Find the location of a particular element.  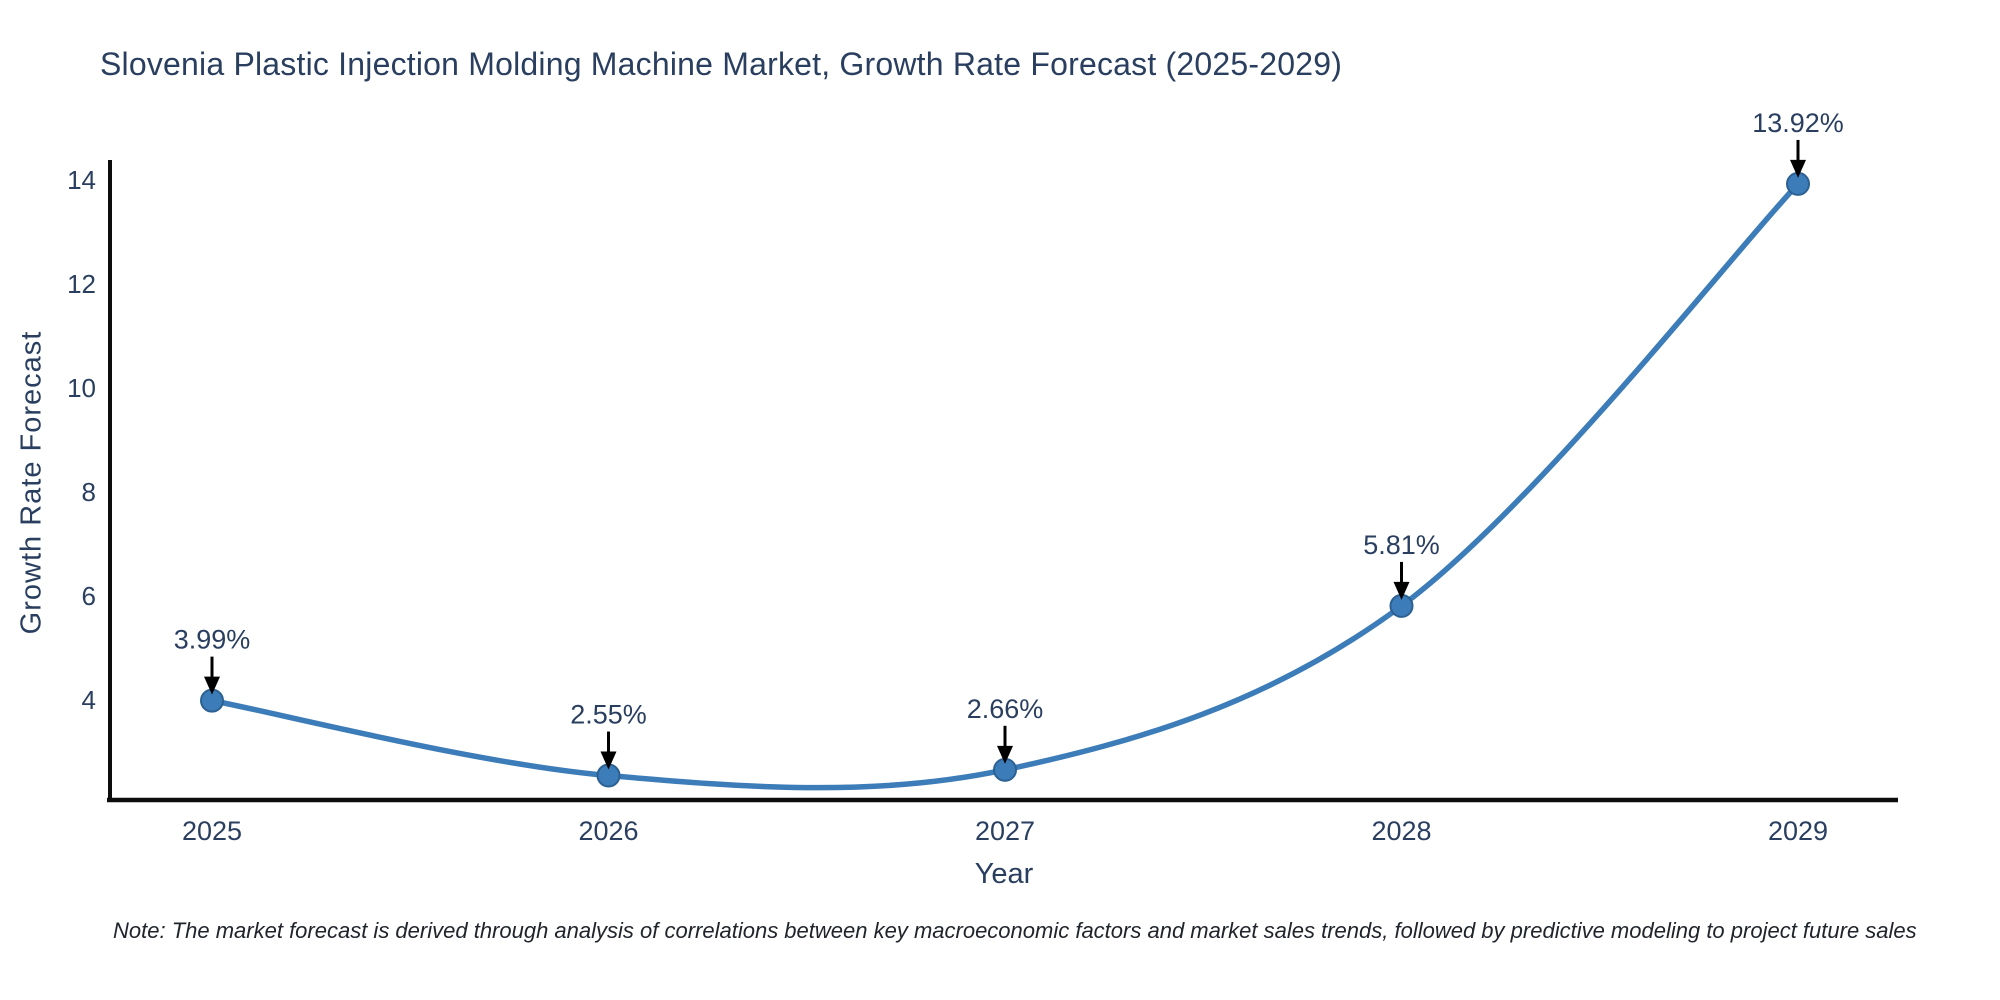

x-tick-label: 2026 is located at coordinates (608, 831).